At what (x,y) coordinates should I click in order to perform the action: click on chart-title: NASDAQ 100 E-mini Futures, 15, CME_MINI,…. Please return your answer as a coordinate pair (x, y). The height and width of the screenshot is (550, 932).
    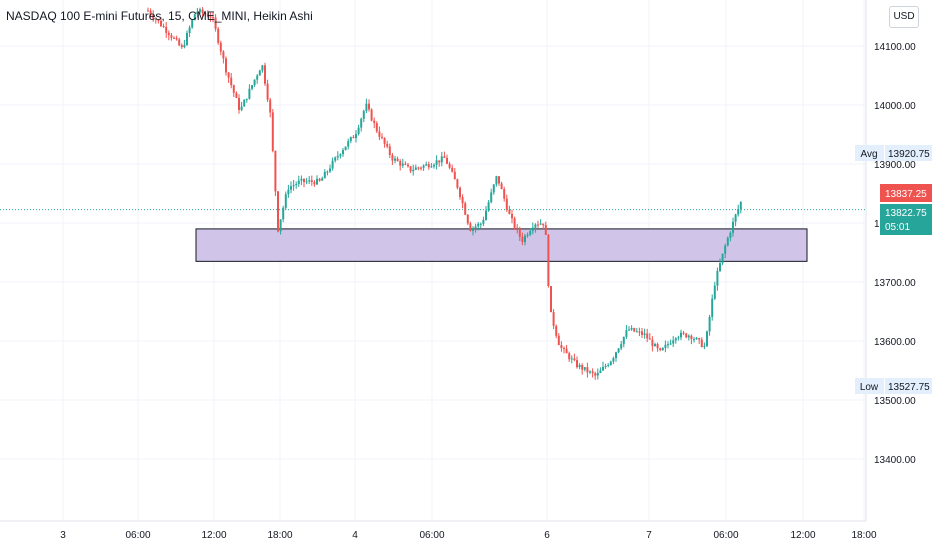
    Looking at the image, I should click on (159, 16).